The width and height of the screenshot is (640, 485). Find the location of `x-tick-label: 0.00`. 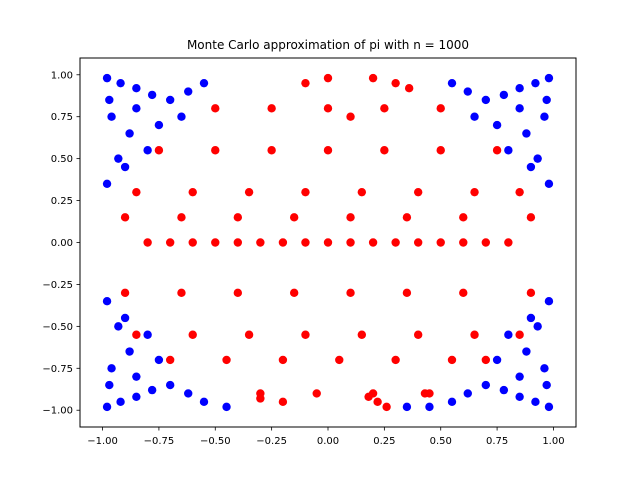

x-tick-label: 0.00 is located at coordinates (328, 441).